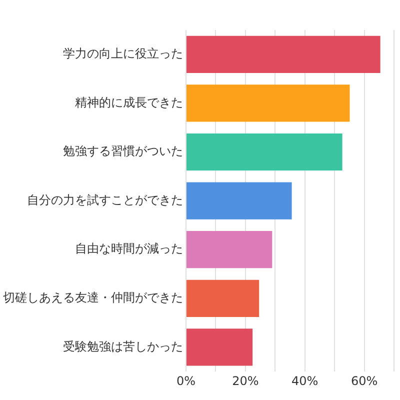 This screenshot has width=400, height=400. Describe the element at coordinates (123, 346) in the screenshot. I see `y-tick-label: 受験勉強は苦しかった` at that location.